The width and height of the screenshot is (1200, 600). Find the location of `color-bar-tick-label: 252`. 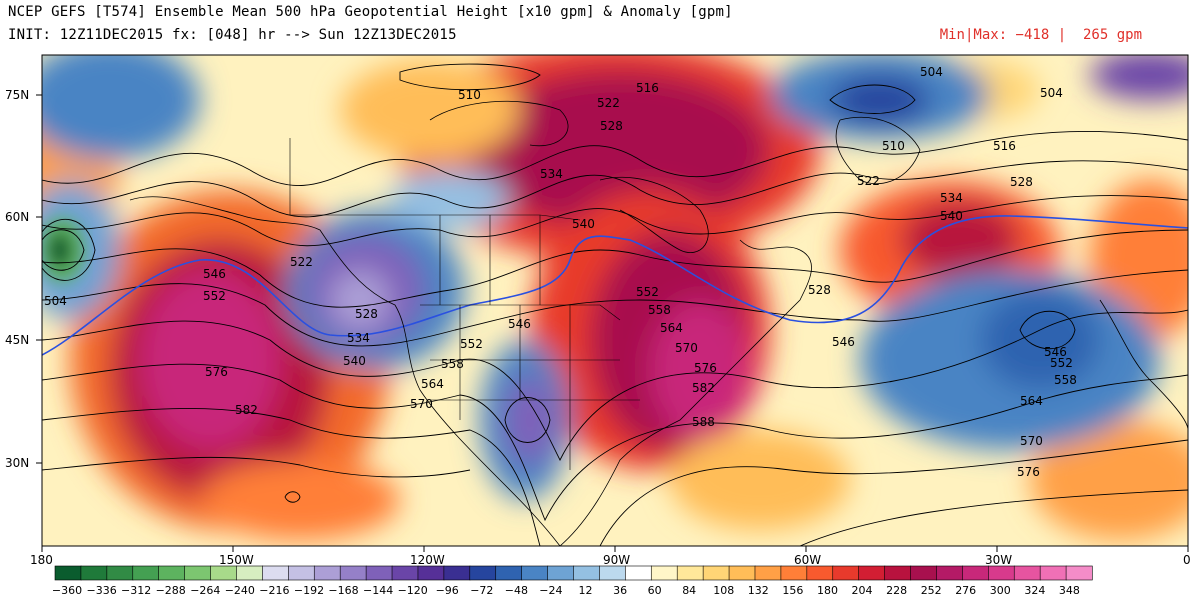

color-bar-tick-label: 252 is located at coordinates (931, 590).